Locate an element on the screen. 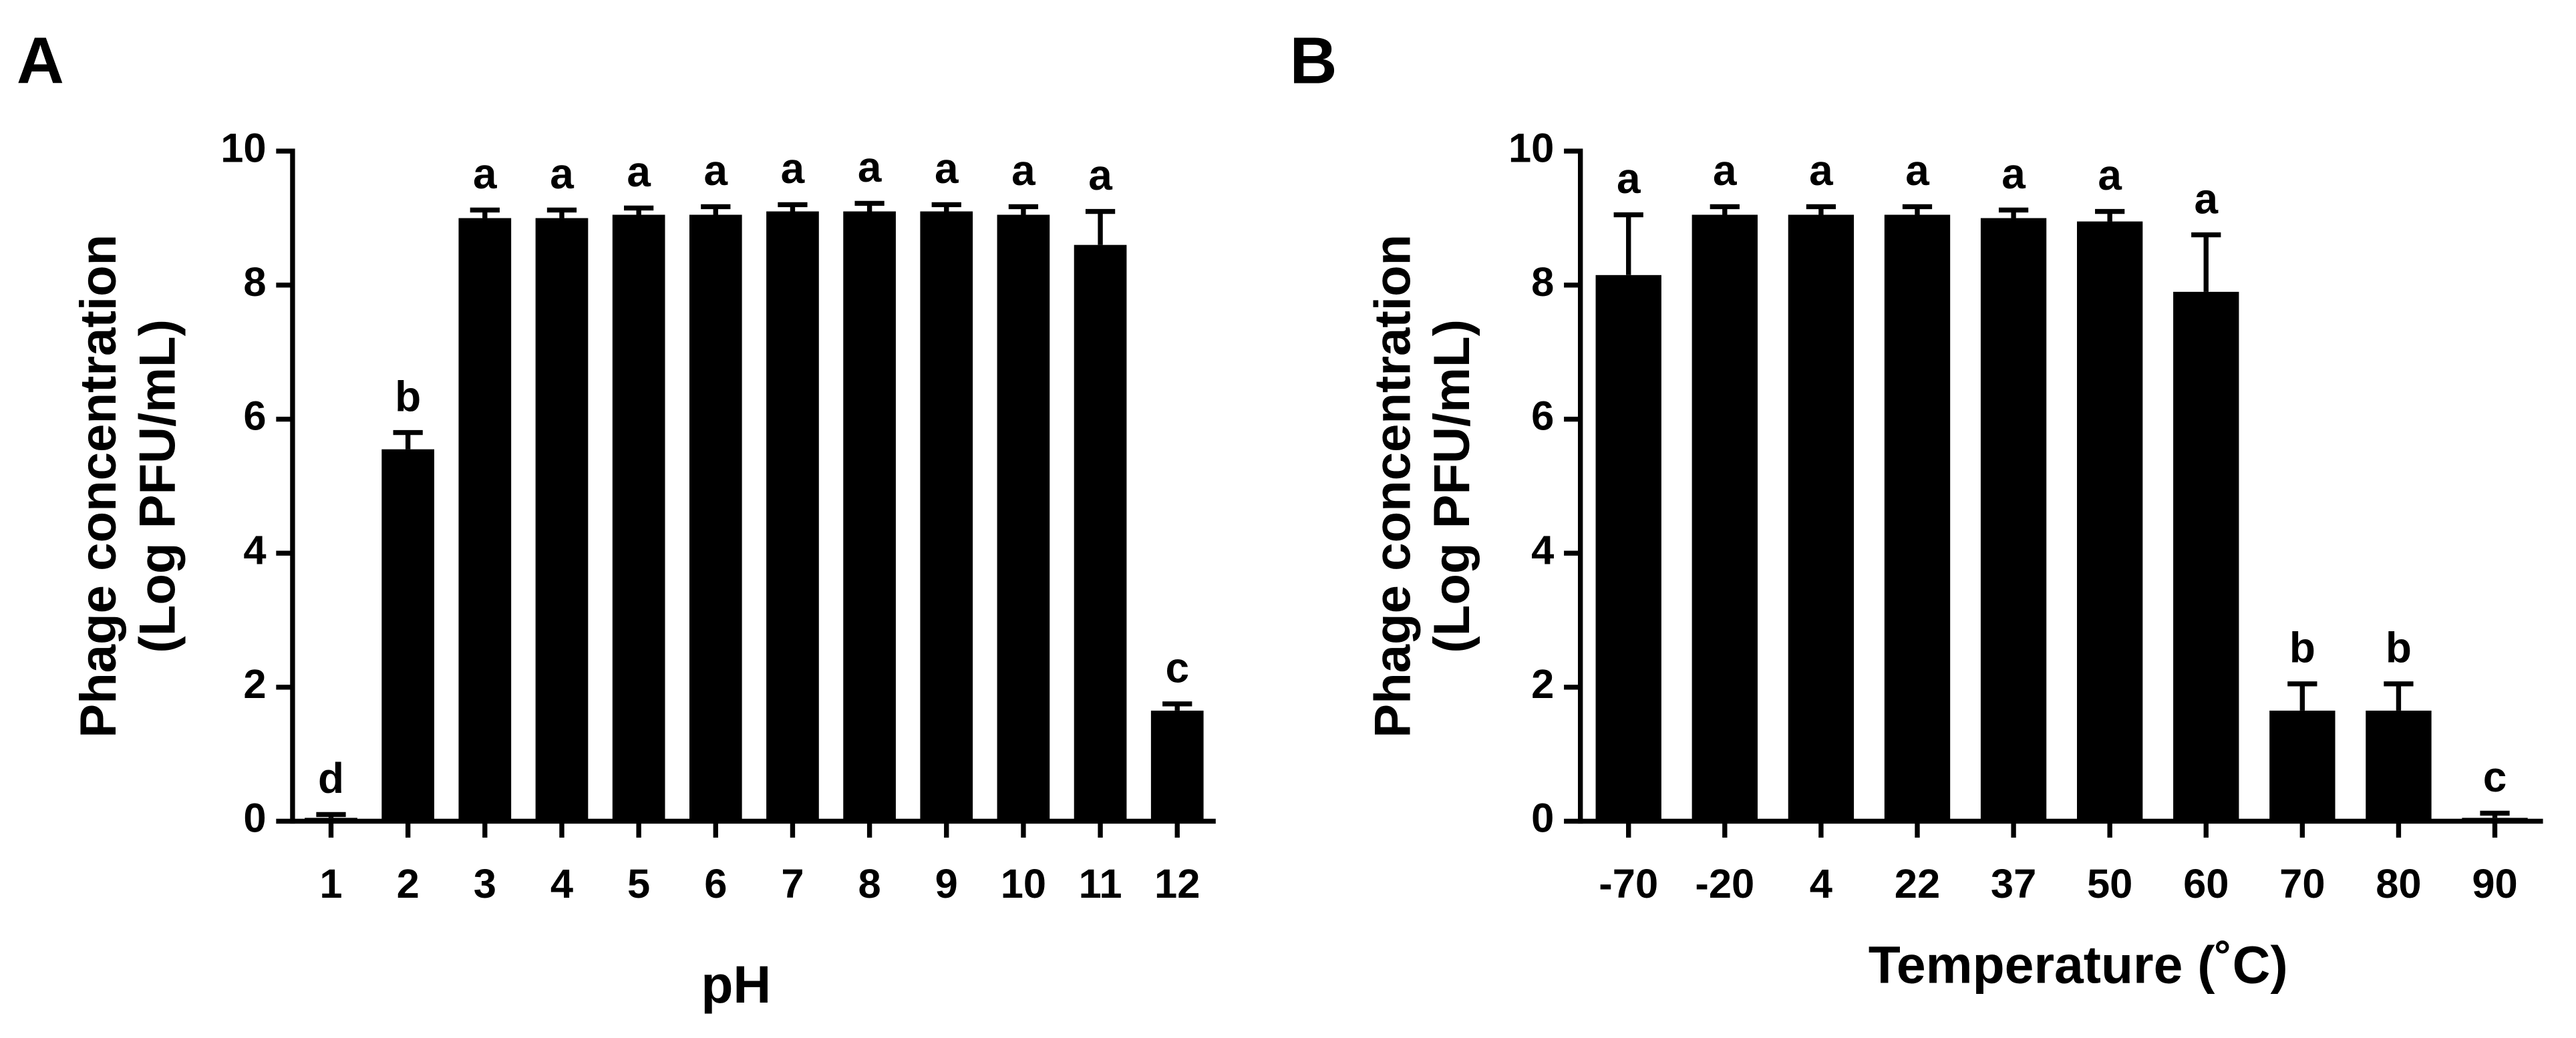 The height and width of the screenshot is (1038, 2576). x-tick-label: 70 is located at coordinates (2302, 884).